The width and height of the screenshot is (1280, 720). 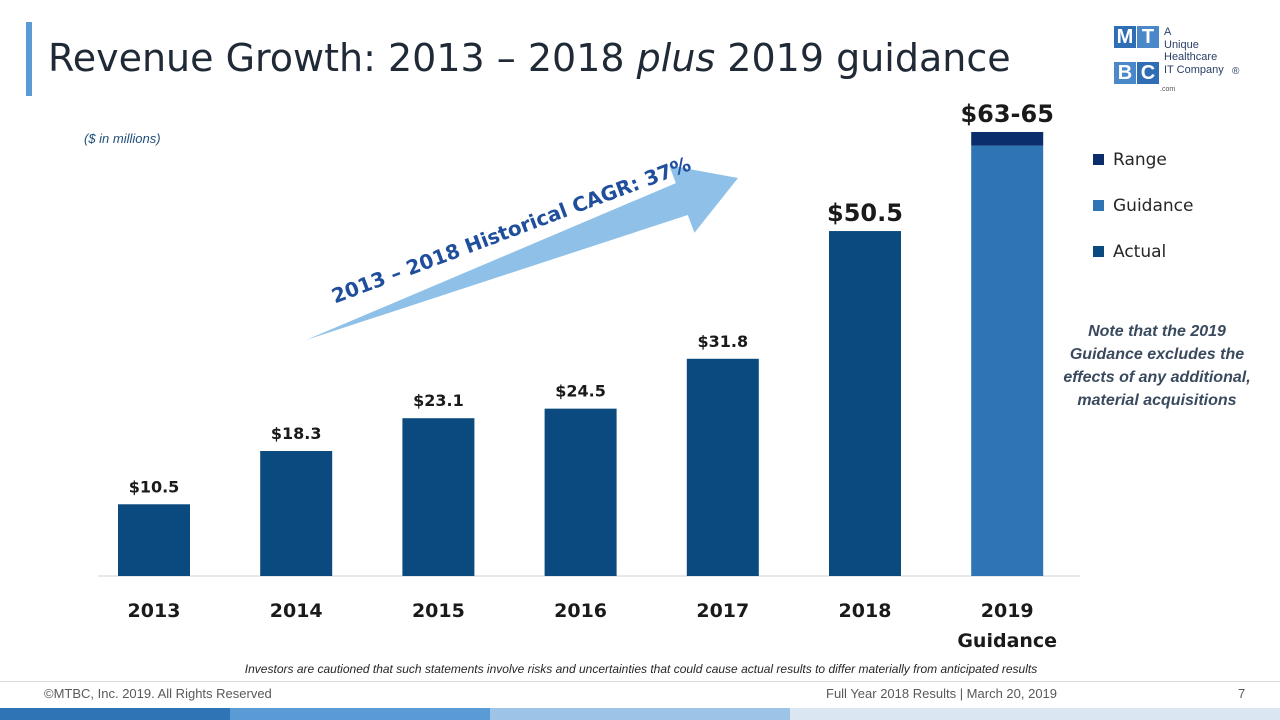 I want to click on title-part1: Revenue Growth: 2013 – 2018, so click(x=342, y=58).